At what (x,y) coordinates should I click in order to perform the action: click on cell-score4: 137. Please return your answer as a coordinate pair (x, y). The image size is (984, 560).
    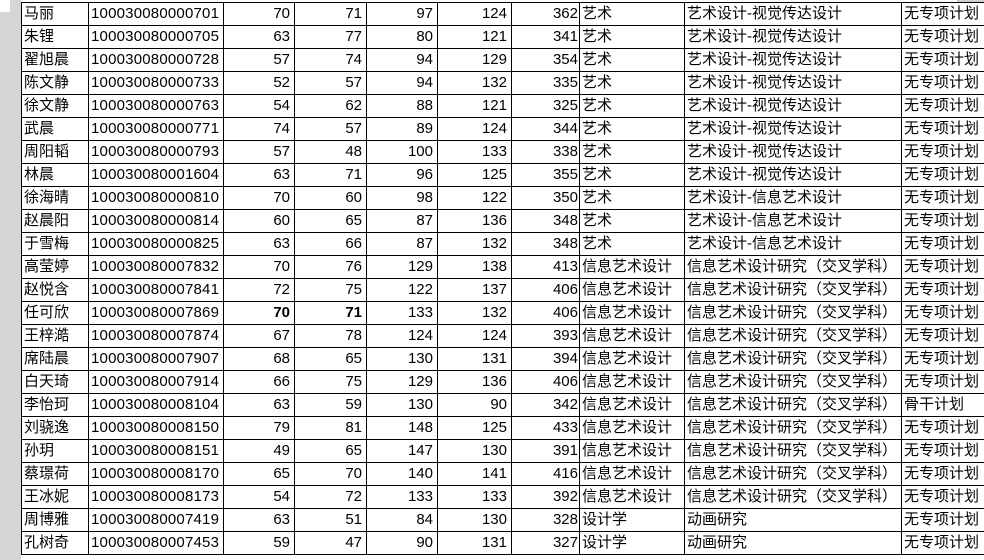
    Looking at the image, I should click on (474, 290).